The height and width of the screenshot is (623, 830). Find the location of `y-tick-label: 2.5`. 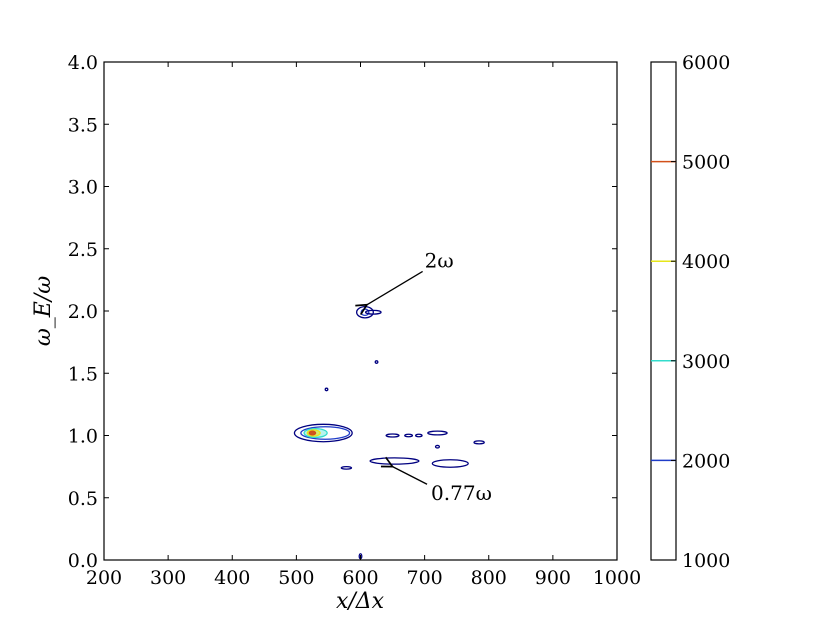

y-tick-label: 2.5 is located at coordinates (83, 250).